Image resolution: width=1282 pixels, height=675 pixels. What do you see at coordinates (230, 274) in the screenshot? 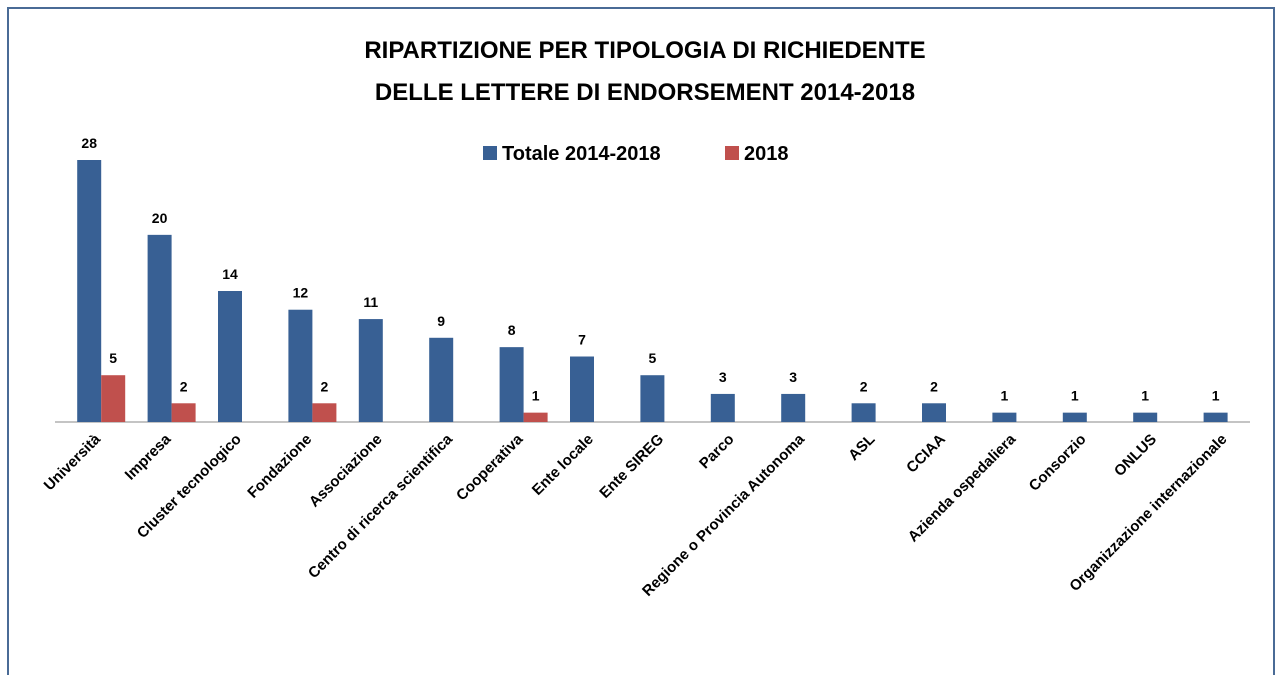
I see `data-label: 14` at bounding box center [230, 274].